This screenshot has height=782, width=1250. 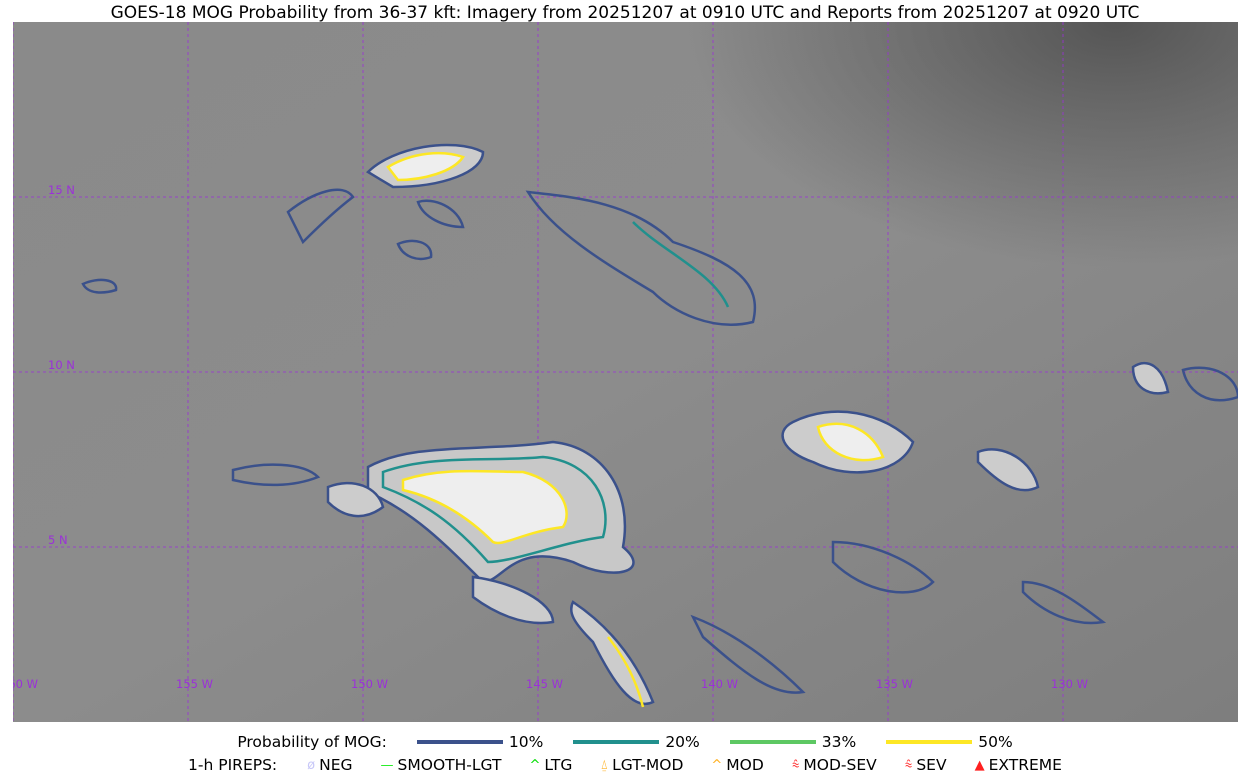 I want to click on legend-item-label: SEV, so click(x=931, y=765).